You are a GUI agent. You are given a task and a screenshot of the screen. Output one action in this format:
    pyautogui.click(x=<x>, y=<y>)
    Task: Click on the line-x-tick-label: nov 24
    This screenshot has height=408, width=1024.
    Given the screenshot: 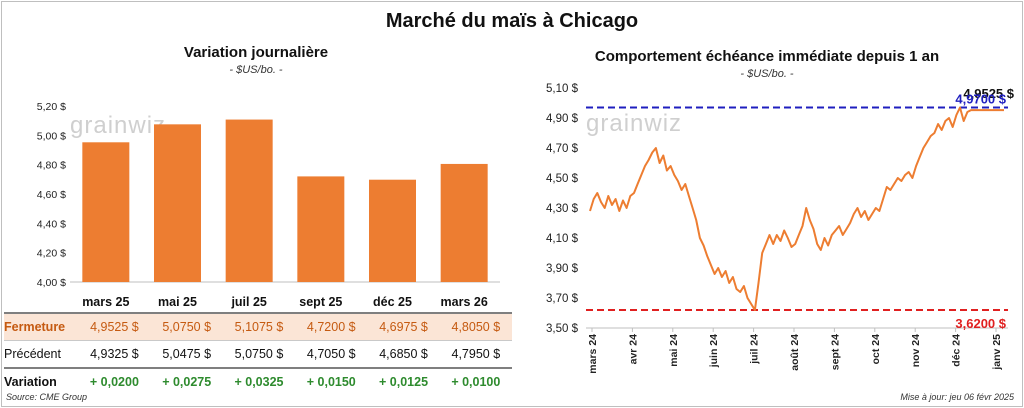 What is the action you would take?
    pyautogui.click(x=916, y=350)
    